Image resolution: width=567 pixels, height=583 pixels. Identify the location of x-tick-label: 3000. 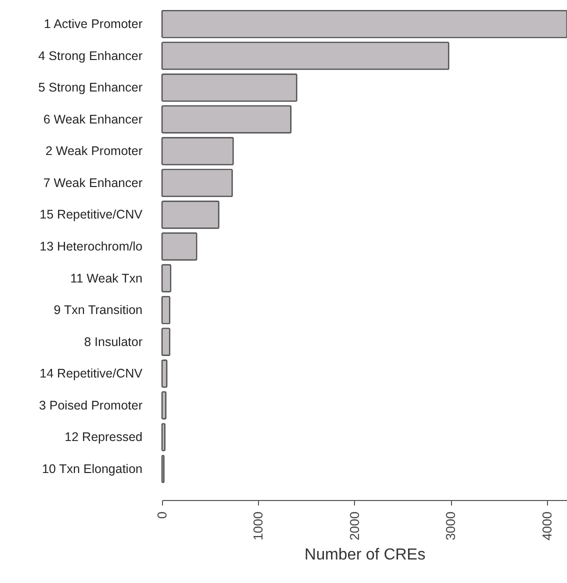
(450, 526).